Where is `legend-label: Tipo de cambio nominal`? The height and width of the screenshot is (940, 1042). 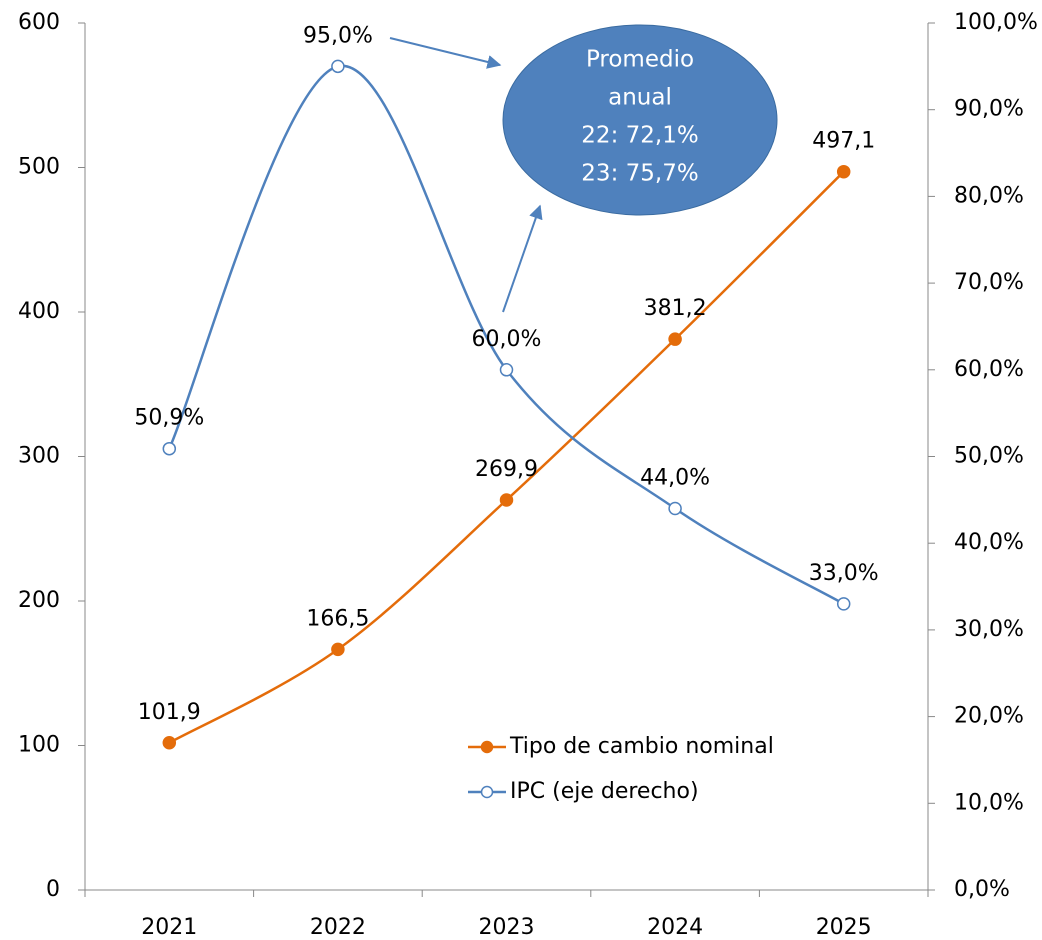
legend-label: Tipo de cambio nominal is located at coordinates (641, 746).